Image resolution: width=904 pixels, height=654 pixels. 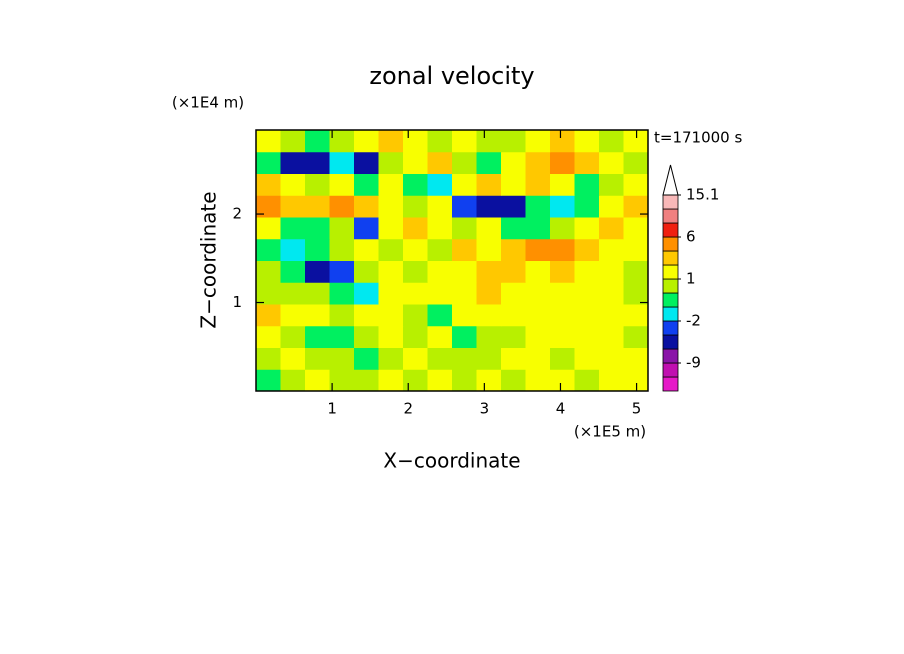 I want to click on chart-title: zonal velocity, so click(x=451, y=76).